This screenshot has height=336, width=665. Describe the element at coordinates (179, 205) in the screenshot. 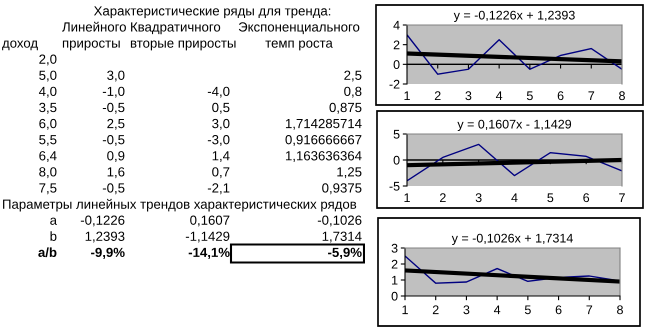

I see `text: Параметры линейных трендов характеристических рядов` at that location.